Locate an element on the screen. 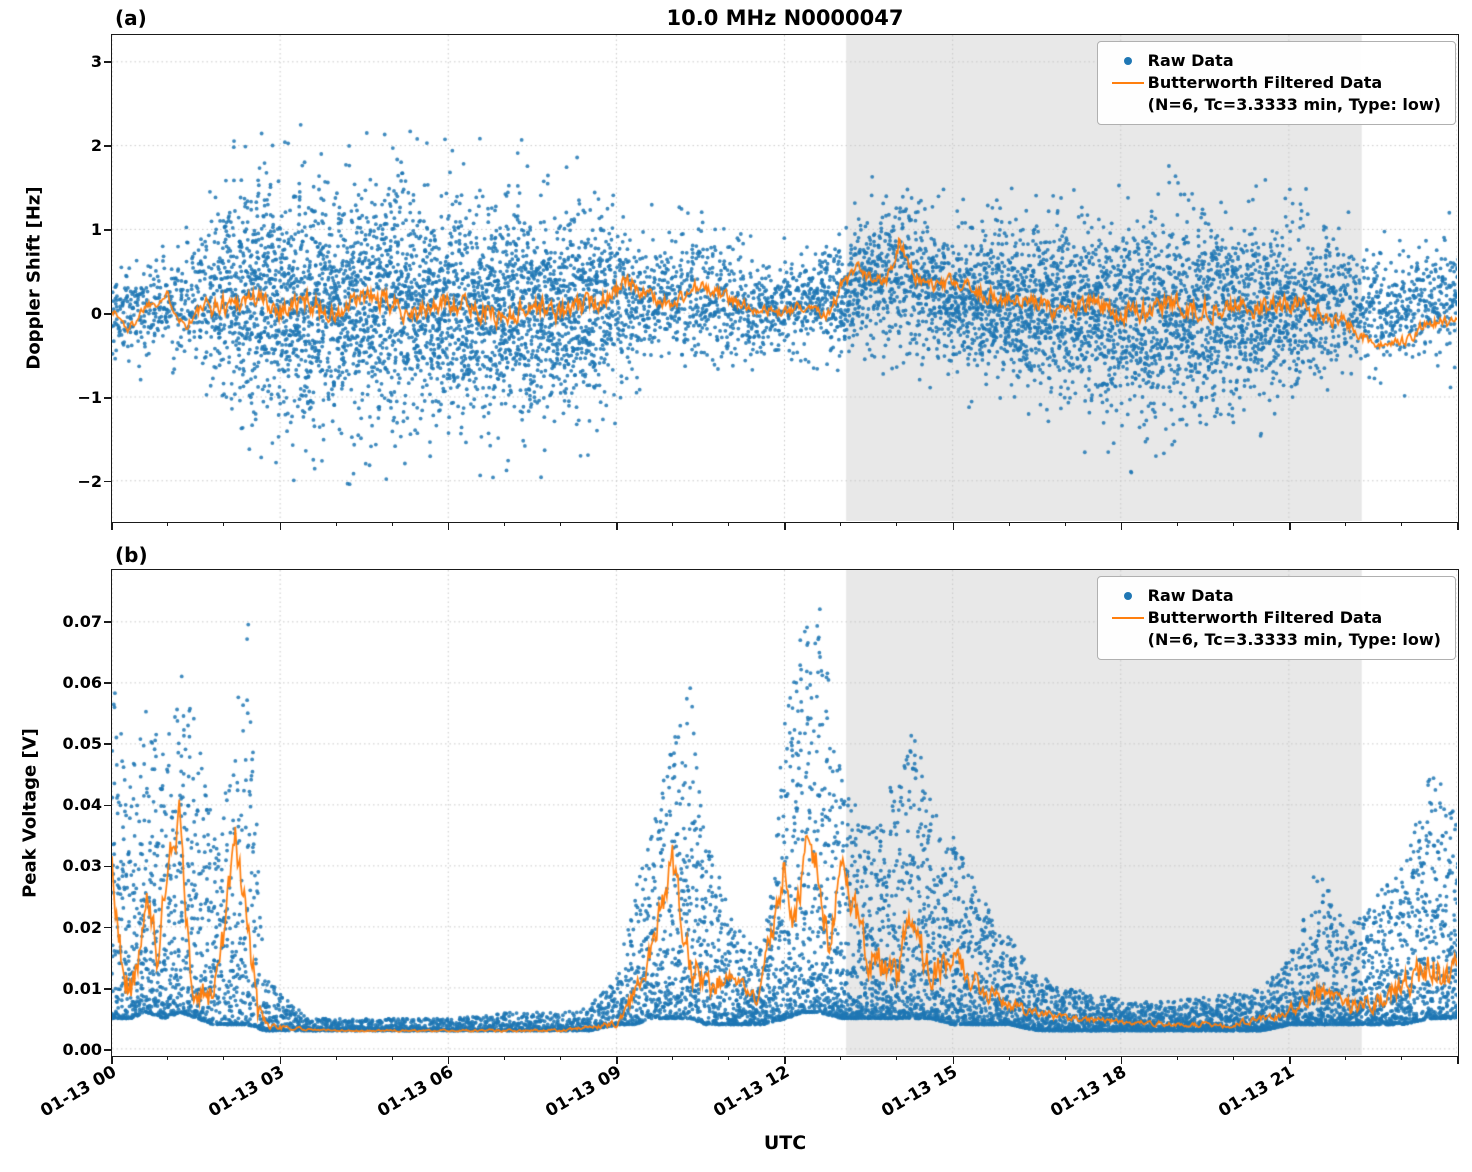 This screenshot has width=1472, height=1172. y-tick-label: 3 is located at coordinates (96, 61).